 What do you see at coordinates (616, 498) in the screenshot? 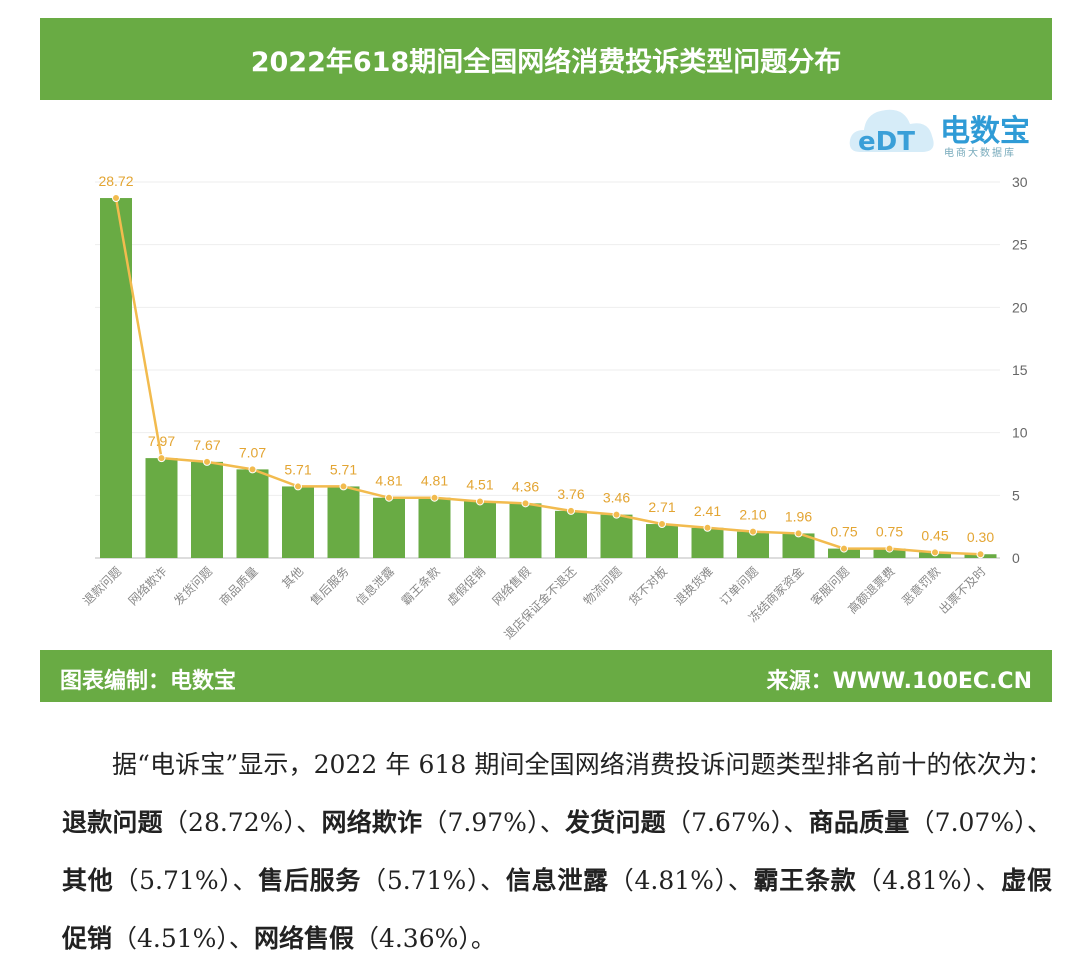
I see `data-label: 3.46` at bounding box center [616, 498].